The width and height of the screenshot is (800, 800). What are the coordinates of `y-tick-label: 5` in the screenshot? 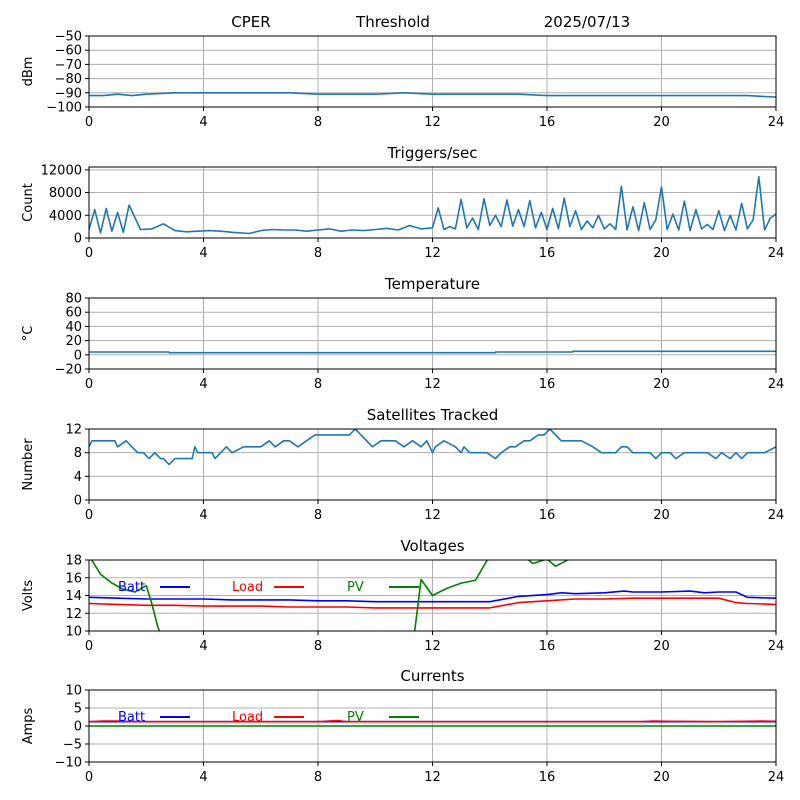 It's located at (78, 709).